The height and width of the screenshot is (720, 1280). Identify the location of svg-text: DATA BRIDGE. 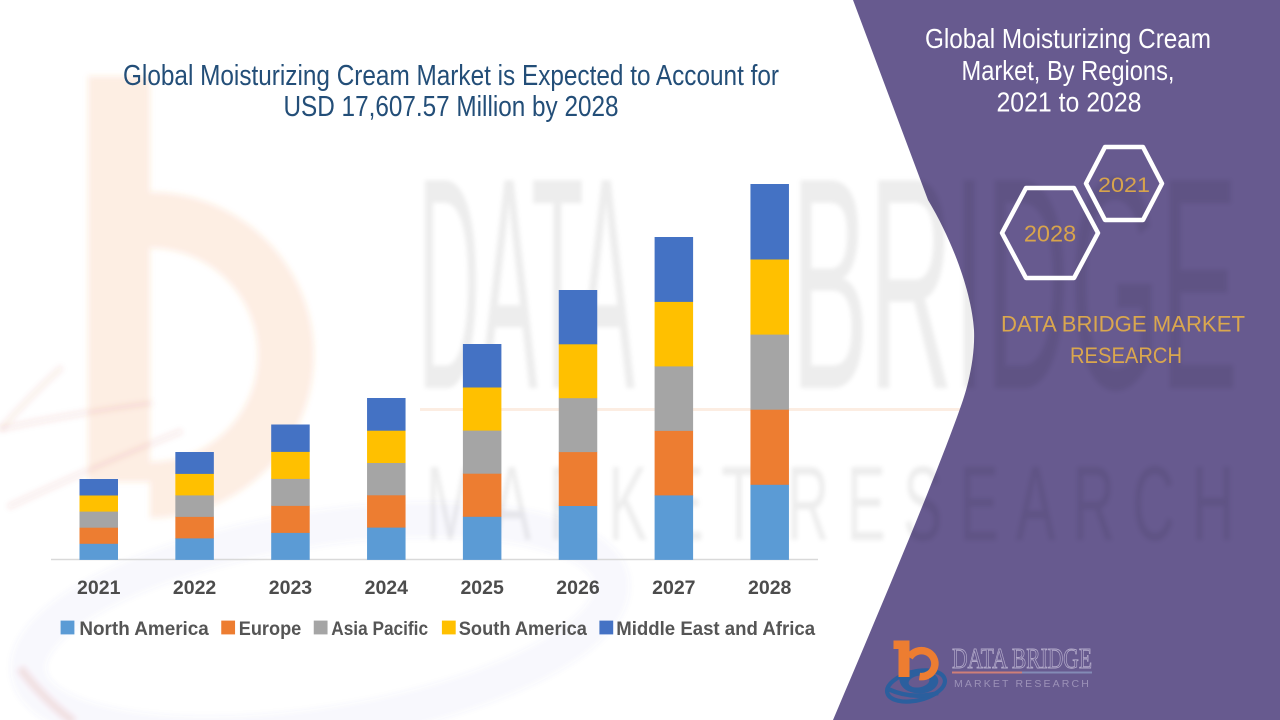
(1022, 659).